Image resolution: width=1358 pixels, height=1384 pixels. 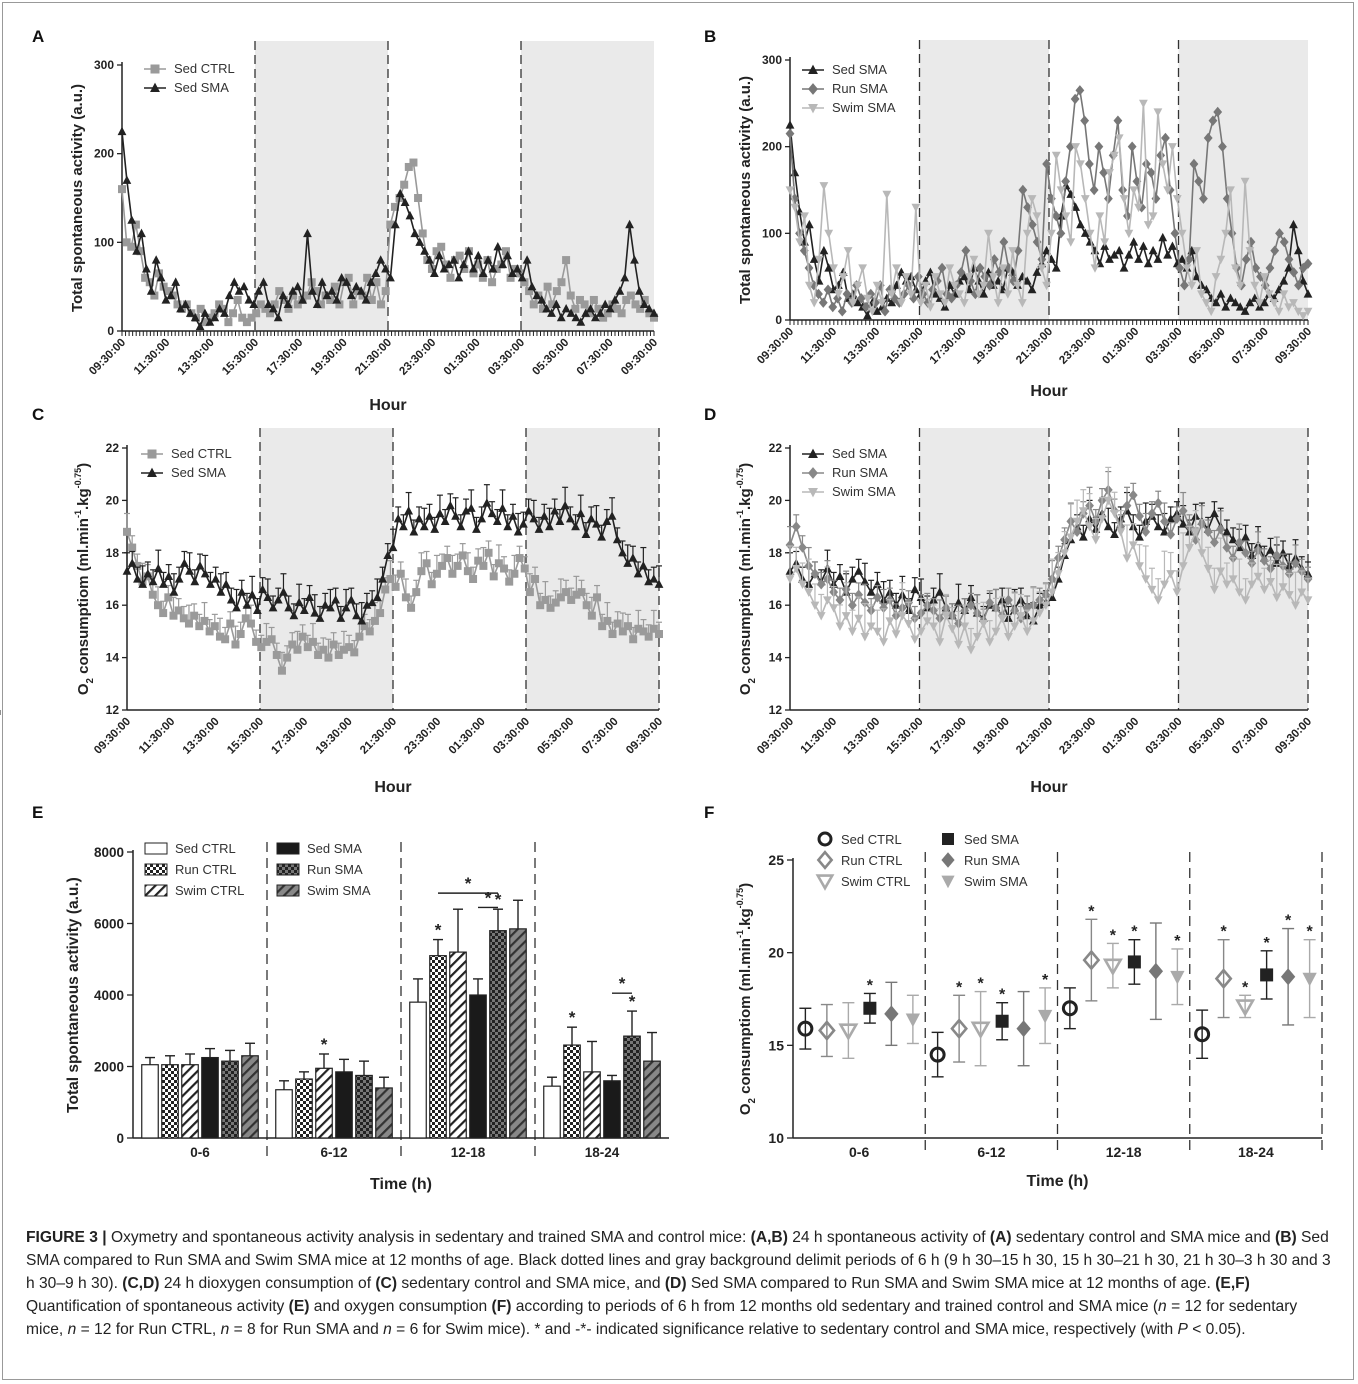 I want to click on legend-marker, so click(x=948, y=860).